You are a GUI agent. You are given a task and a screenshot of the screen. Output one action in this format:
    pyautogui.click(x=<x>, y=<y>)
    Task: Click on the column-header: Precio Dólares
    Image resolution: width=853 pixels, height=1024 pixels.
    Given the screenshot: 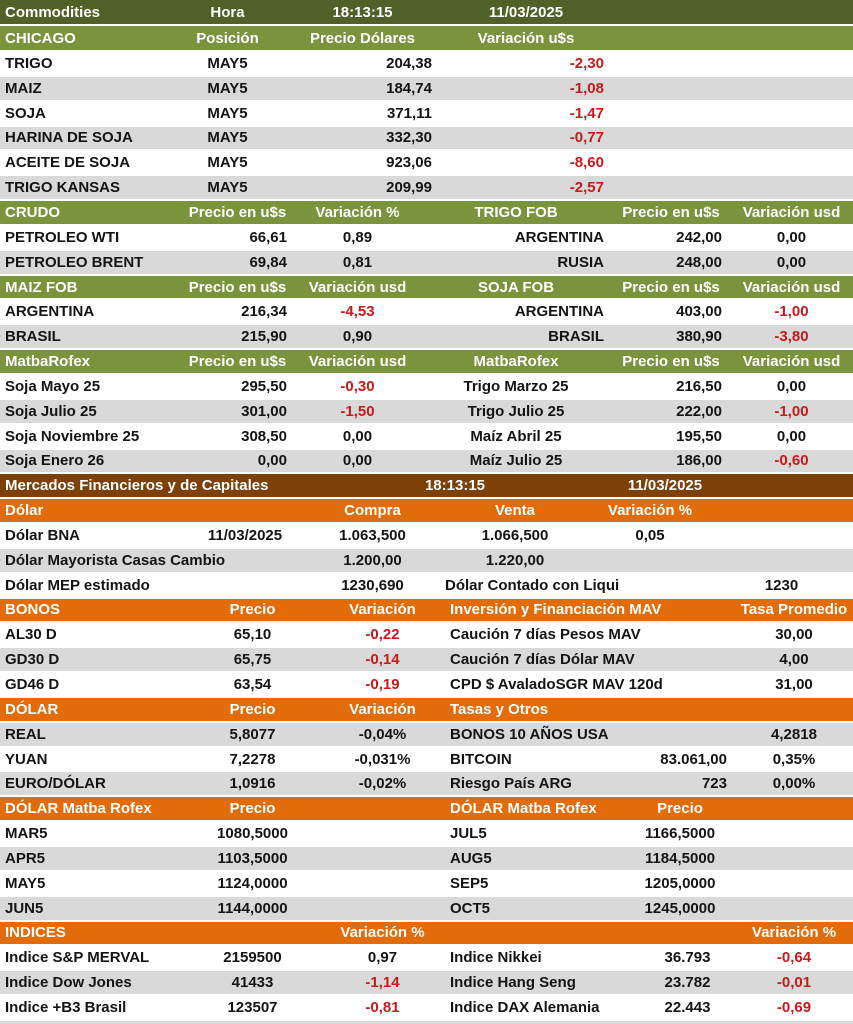 What is the action you would take?
    pyautogui.click(x=362, y=38)
    